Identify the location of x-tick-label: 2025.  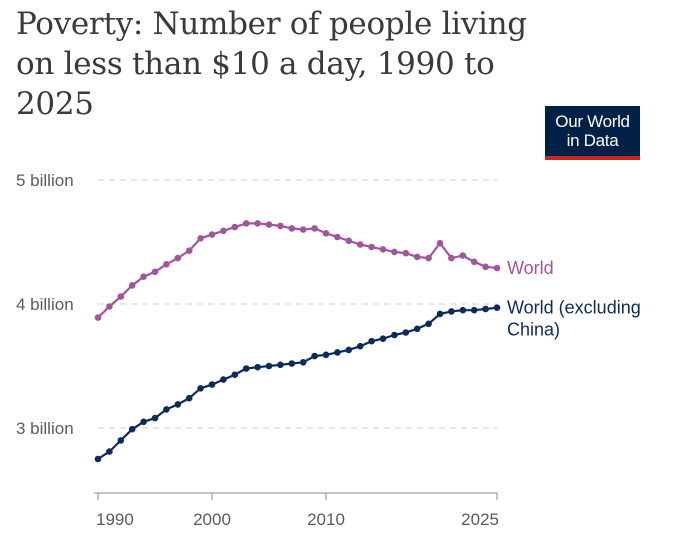
(480, 519).